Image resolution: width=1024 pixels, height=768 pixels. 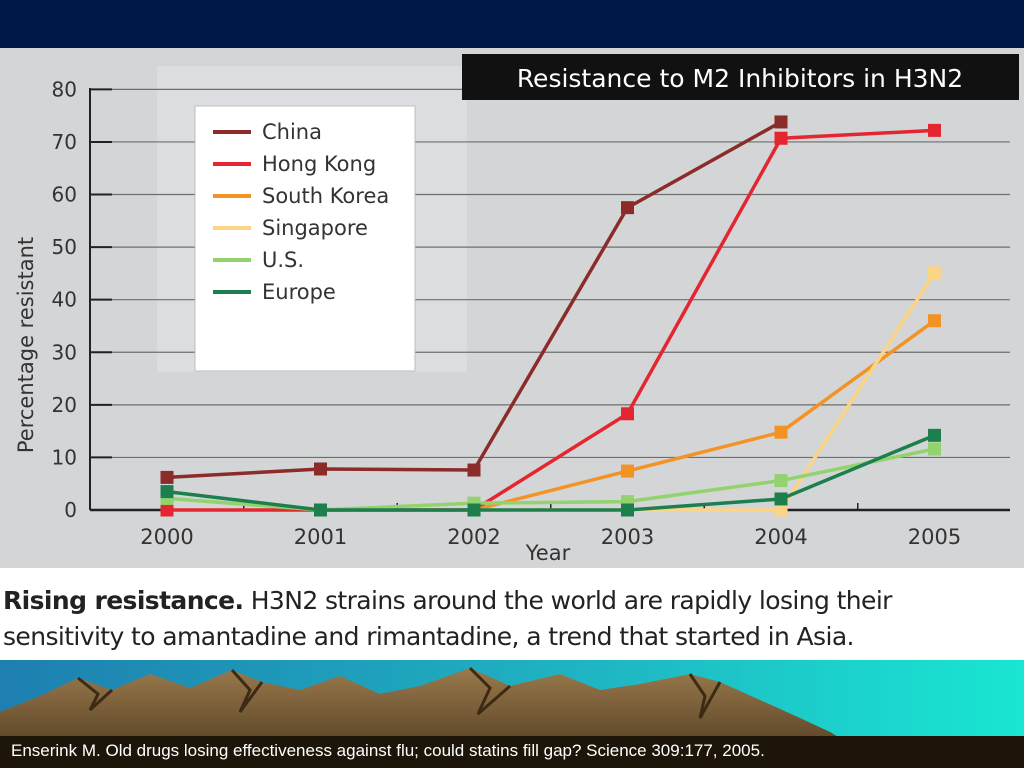 What do you see at coordinates (26, 345) in the screenshot?
I see `y-axis-label: Percentage resistant` at bounding box center [26, 345].